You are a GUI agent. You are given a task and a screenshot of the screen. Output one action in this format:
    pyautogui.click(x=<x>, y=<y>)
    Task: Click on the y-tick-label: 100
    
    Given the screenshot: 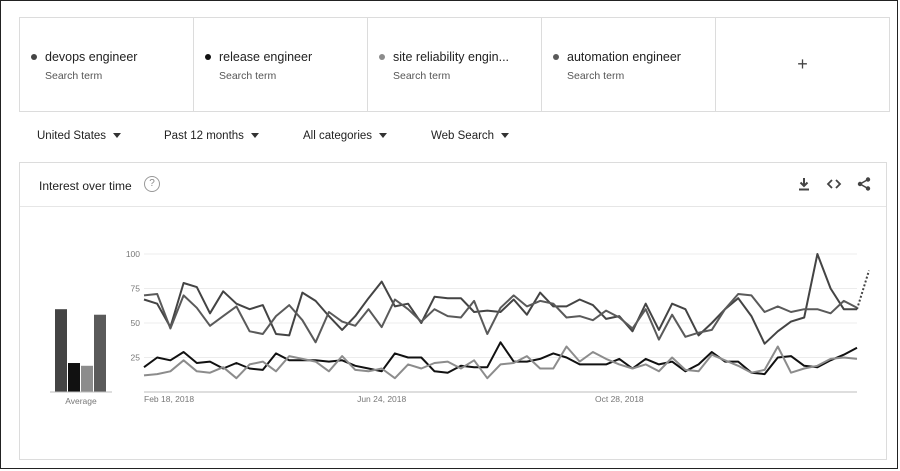 What is the action you would take?
    pyautogui.click(x=133, y=254)
    